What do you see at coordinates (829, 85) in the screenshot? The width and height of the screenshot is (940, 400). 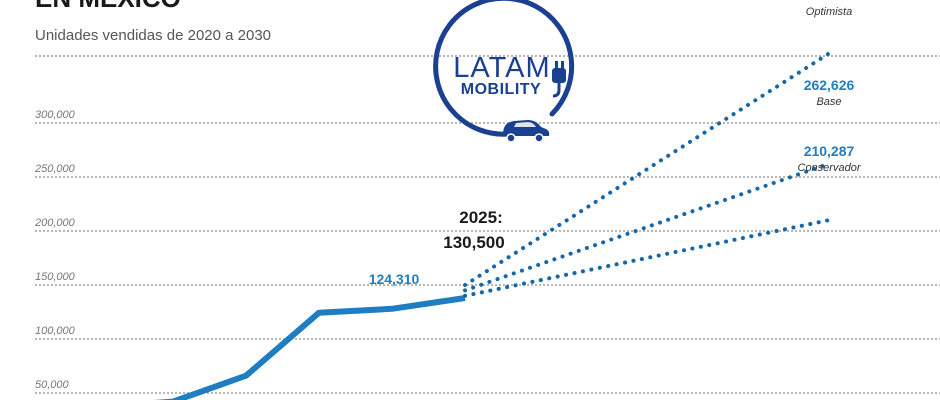 I see `label-base-value: 262,626` at bounding box center [829, 85].